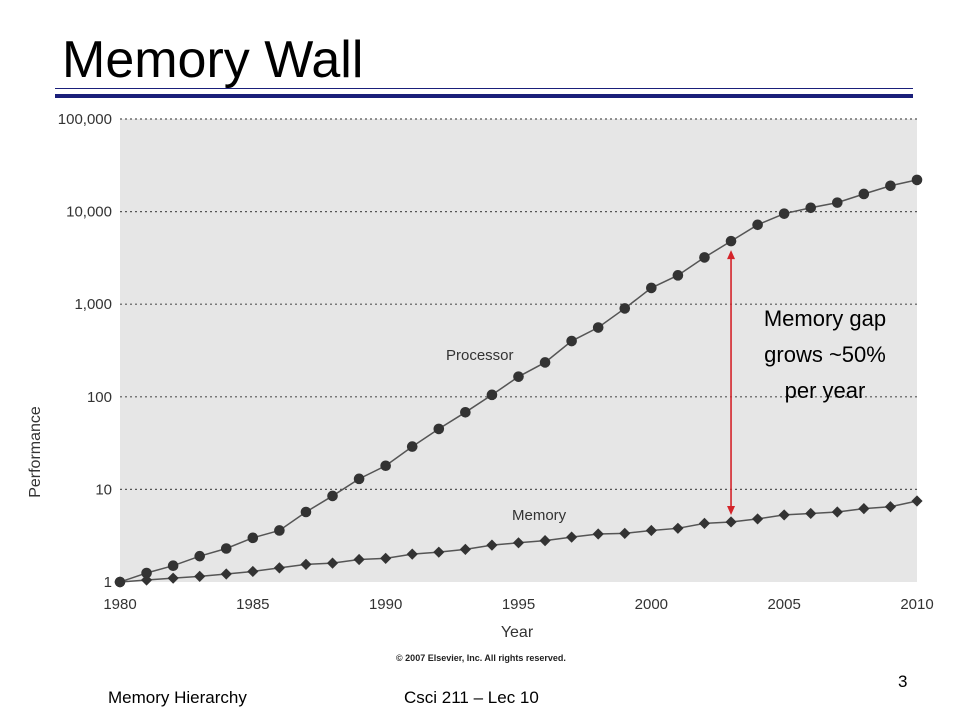  I want to click on y-tick-label: 100,000, so click(85, 119).